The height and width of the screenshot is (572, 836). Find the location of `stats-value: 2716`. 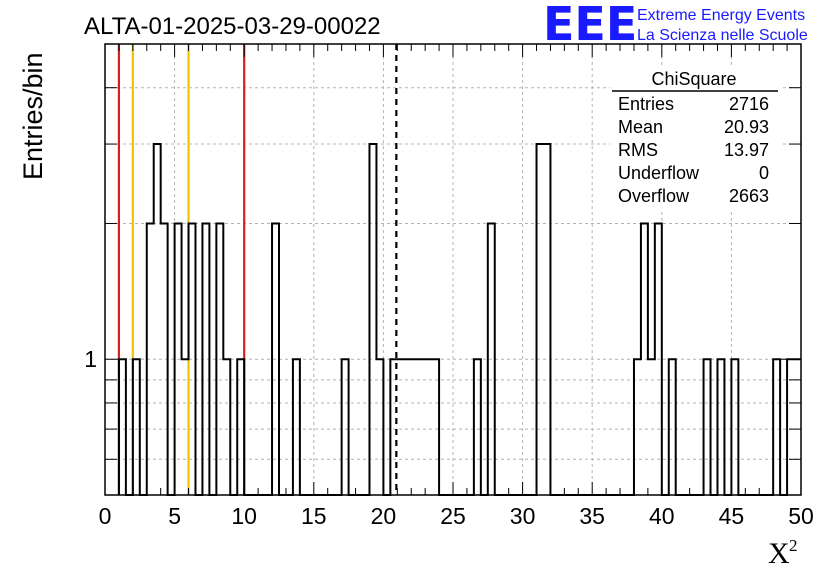

stats-value: 2716 is located at coordinates (749, 104).